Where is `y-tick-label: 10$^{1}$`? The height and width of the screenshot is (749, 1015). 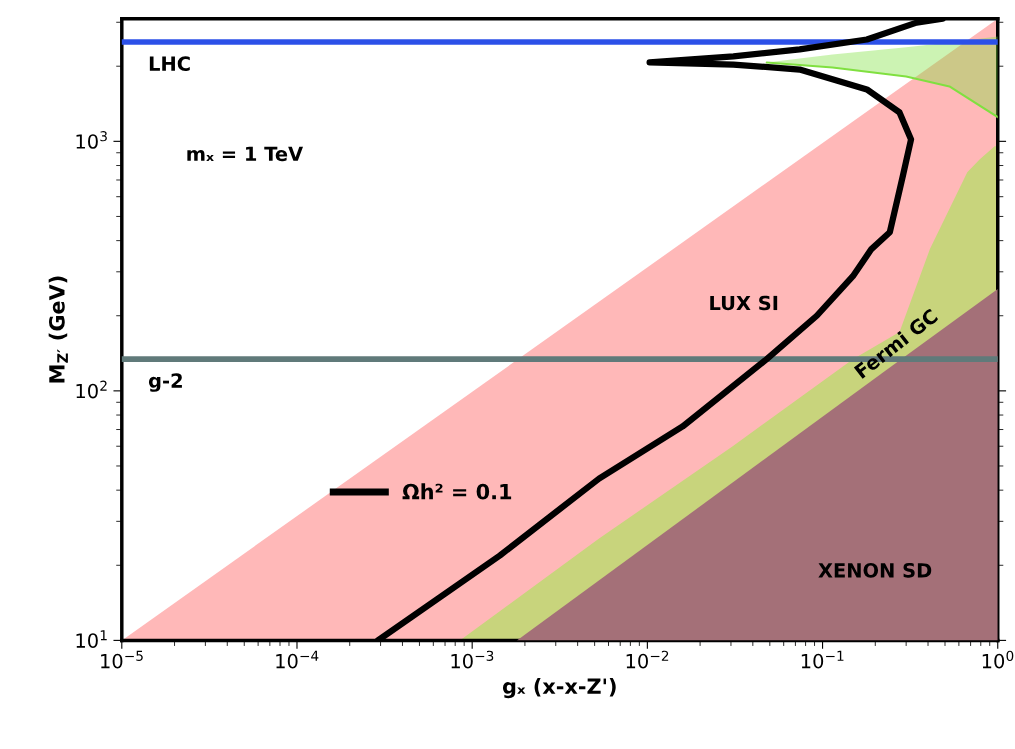
y-tick-label: 10$^{1}$ is located at coordinates (91, 639).